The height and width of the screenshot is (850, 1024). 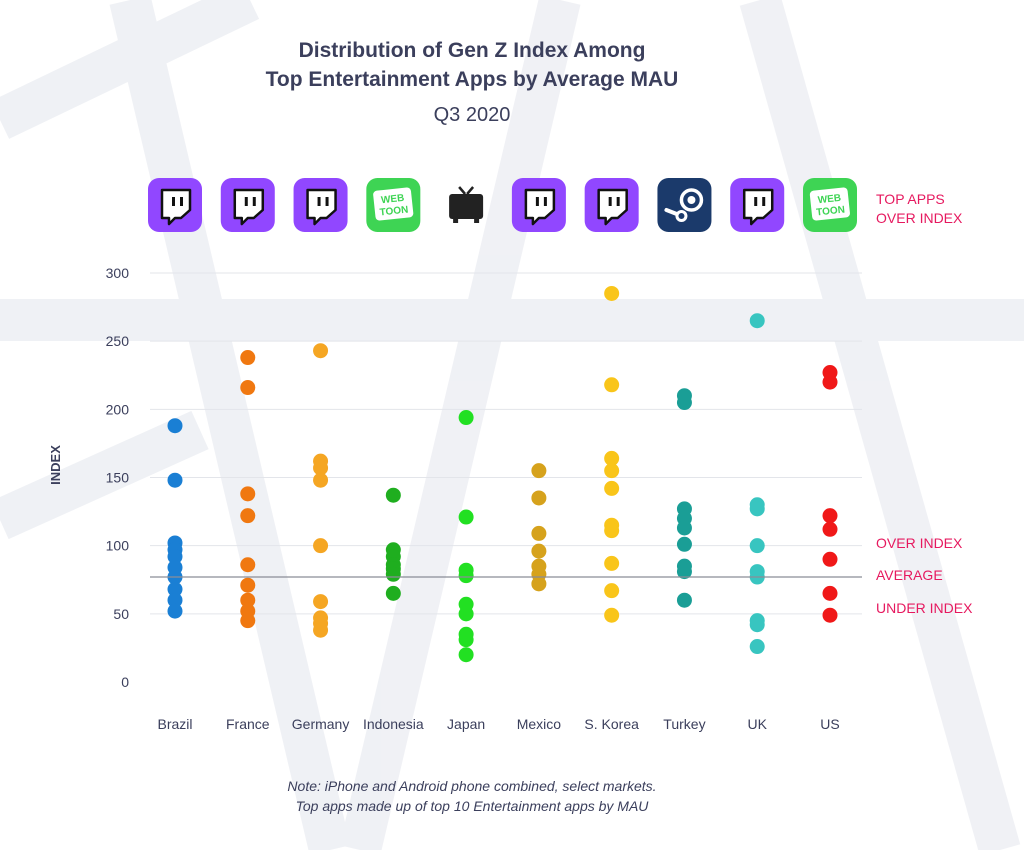 I want to click on steam-icon, so click(x=684, y=205).